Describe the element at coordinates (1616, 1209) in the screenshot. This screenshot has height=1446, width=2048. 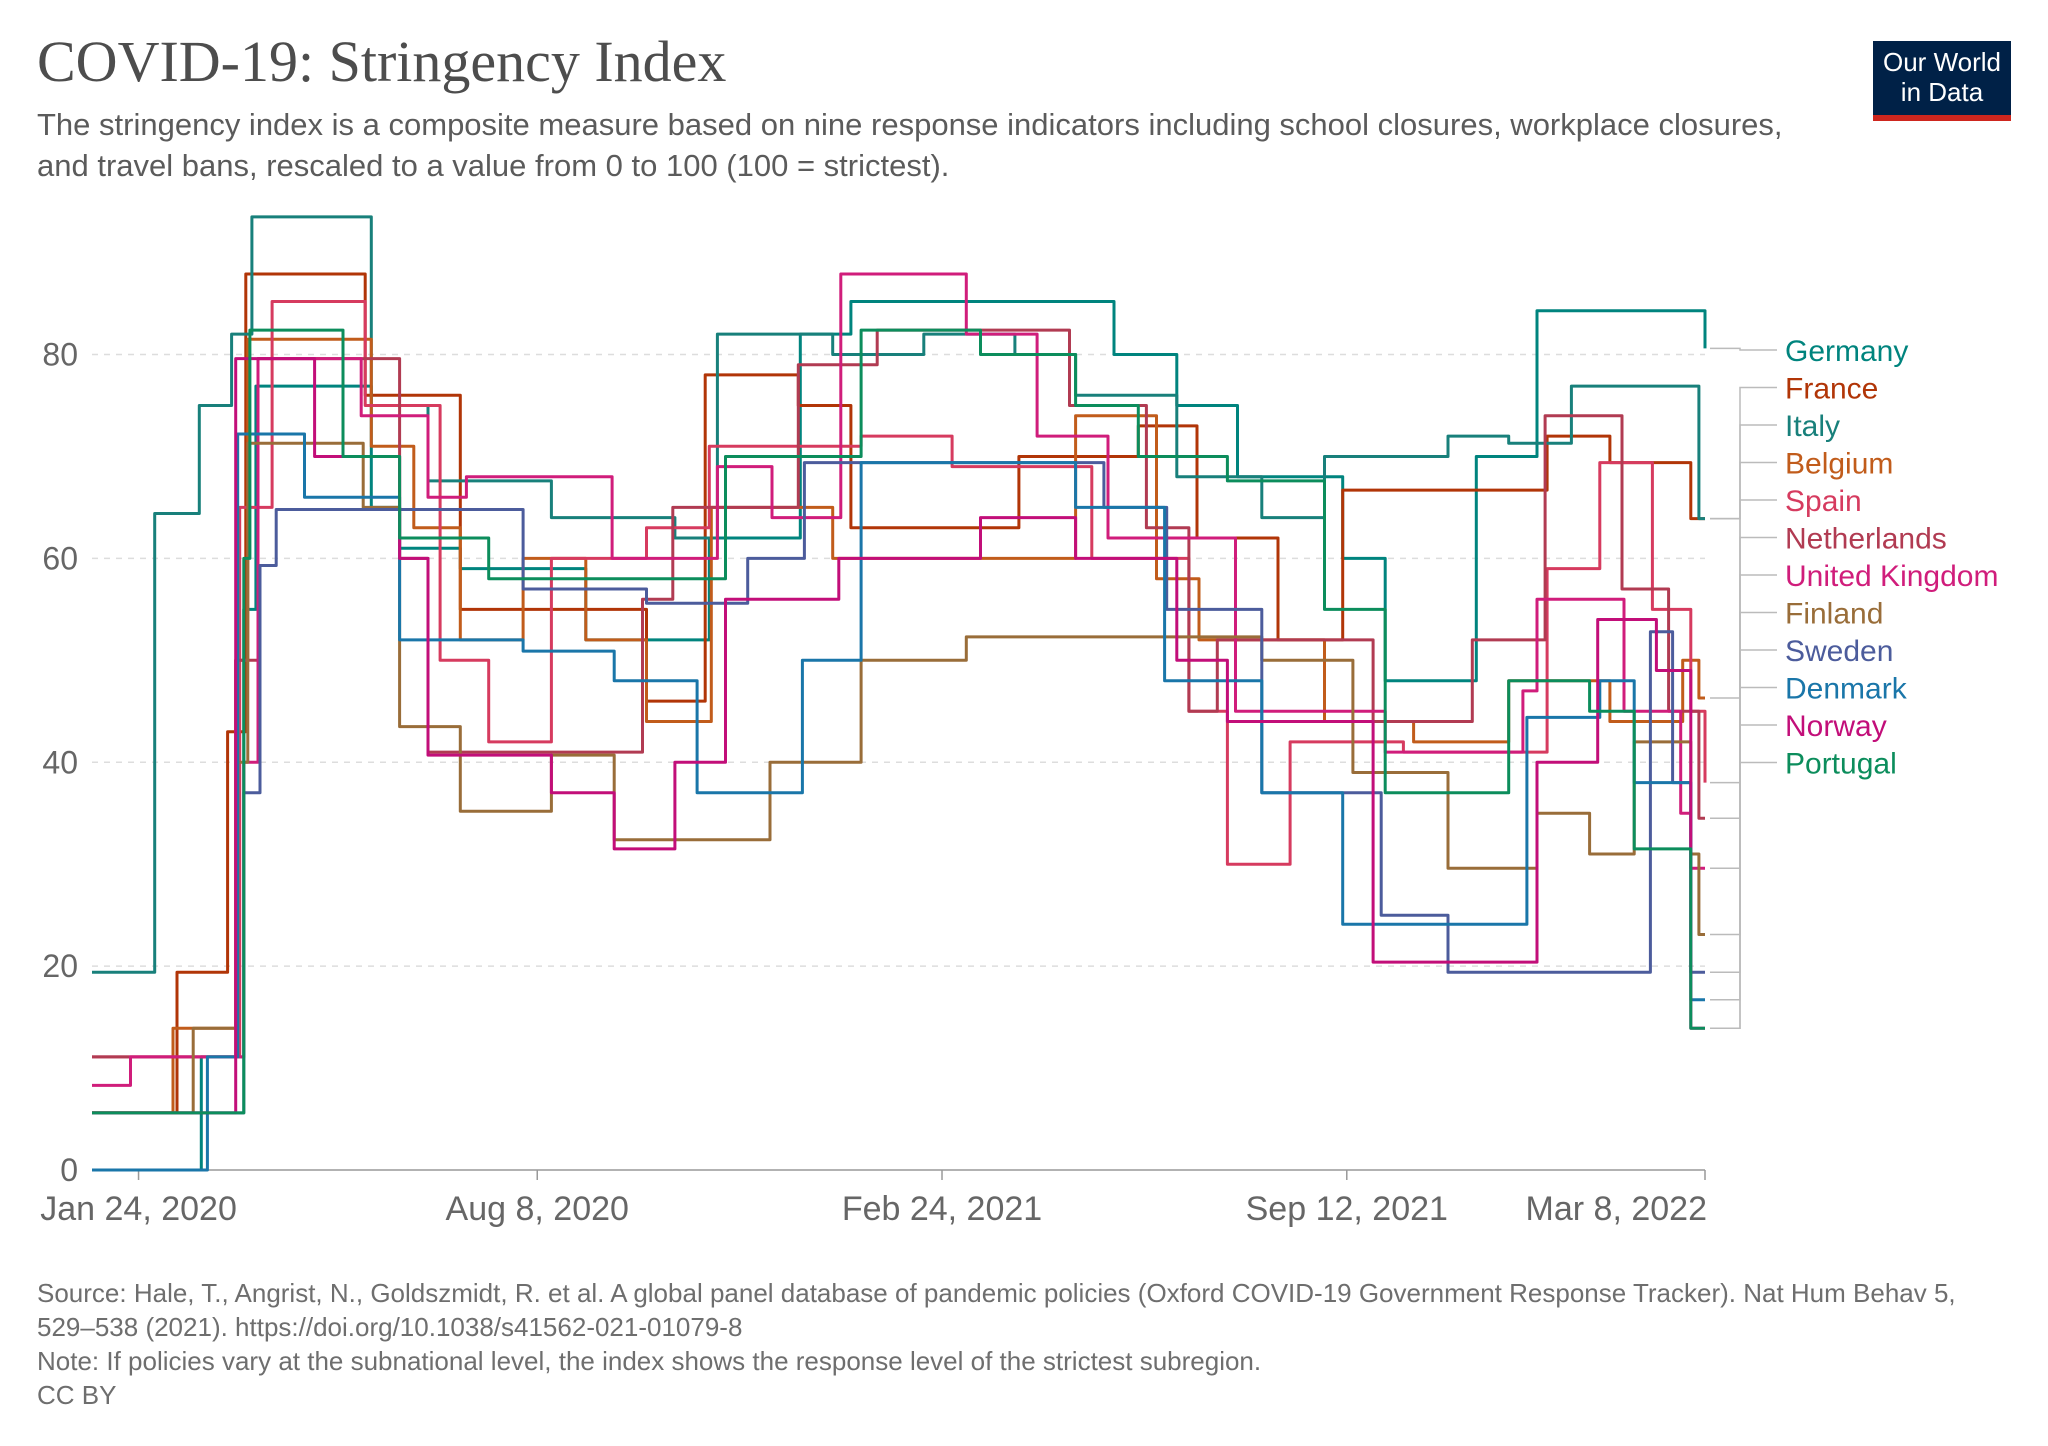
I see `x-tick-label: Mar 8, 2022` at that location.